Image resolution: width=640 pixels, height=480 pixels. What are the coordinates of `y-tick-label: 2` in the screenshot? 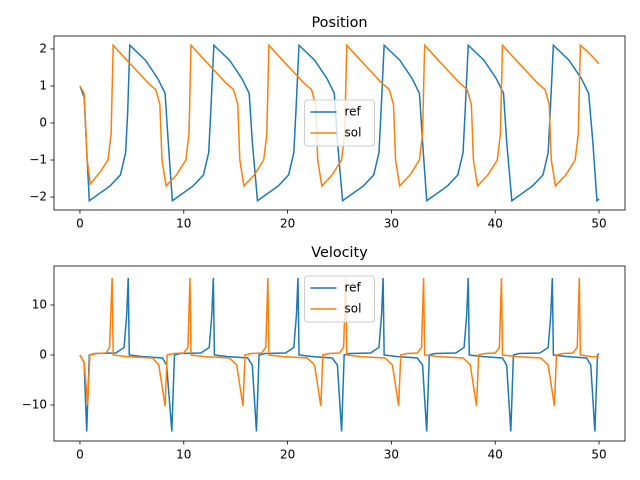 It's located at (43, 48).